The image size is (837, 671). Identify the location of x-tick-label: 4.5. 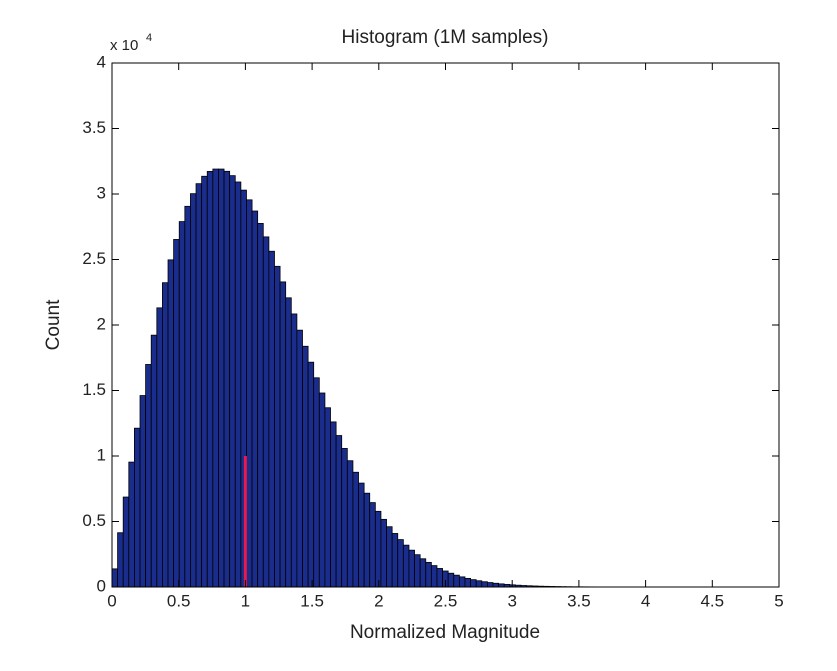
(712, 600).